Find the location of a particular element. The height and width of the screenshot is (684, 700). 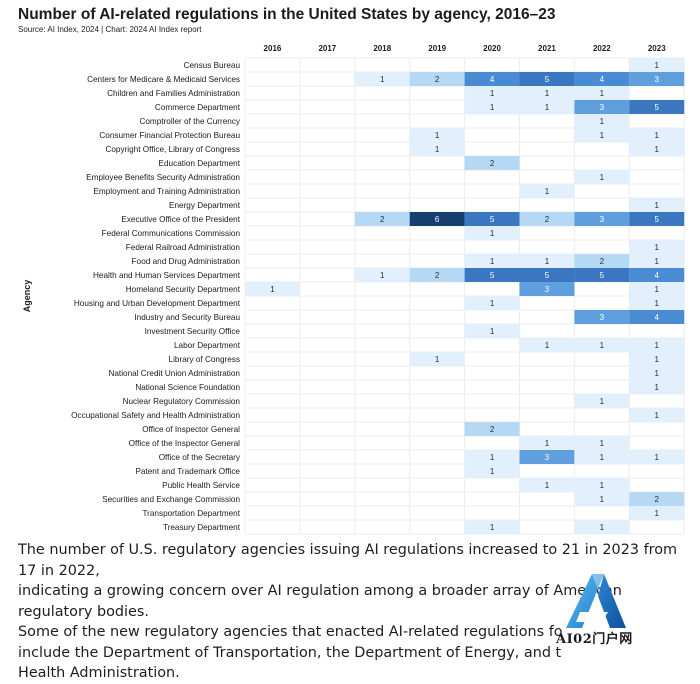

agency-label: Nuclear Regulatory Commission is located at coordinates (182, 401).